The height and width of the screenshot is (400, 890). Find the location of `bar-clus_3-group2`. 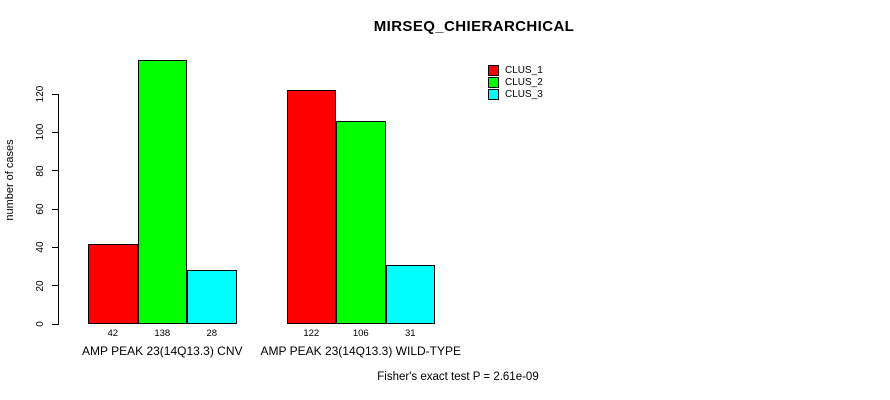

bar-clus_3-group2 is located at coordinates (410, 294).